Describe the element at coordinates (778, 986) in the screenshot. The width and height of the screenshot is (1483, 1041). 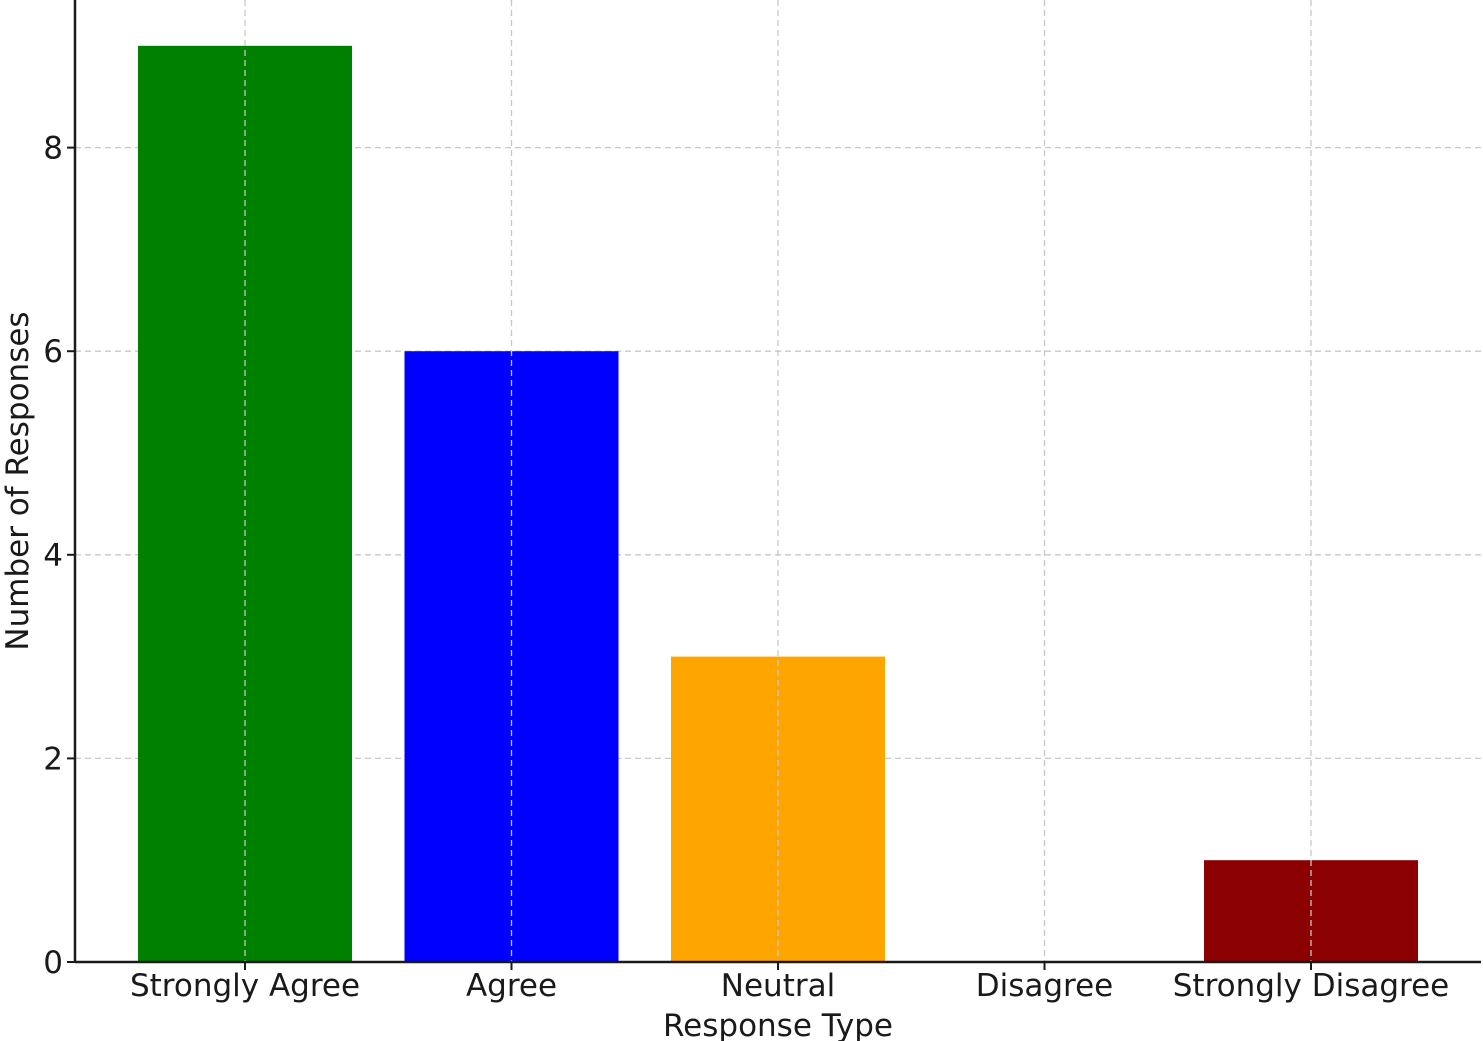
I see `x-tick-label: Neutral` at that location.